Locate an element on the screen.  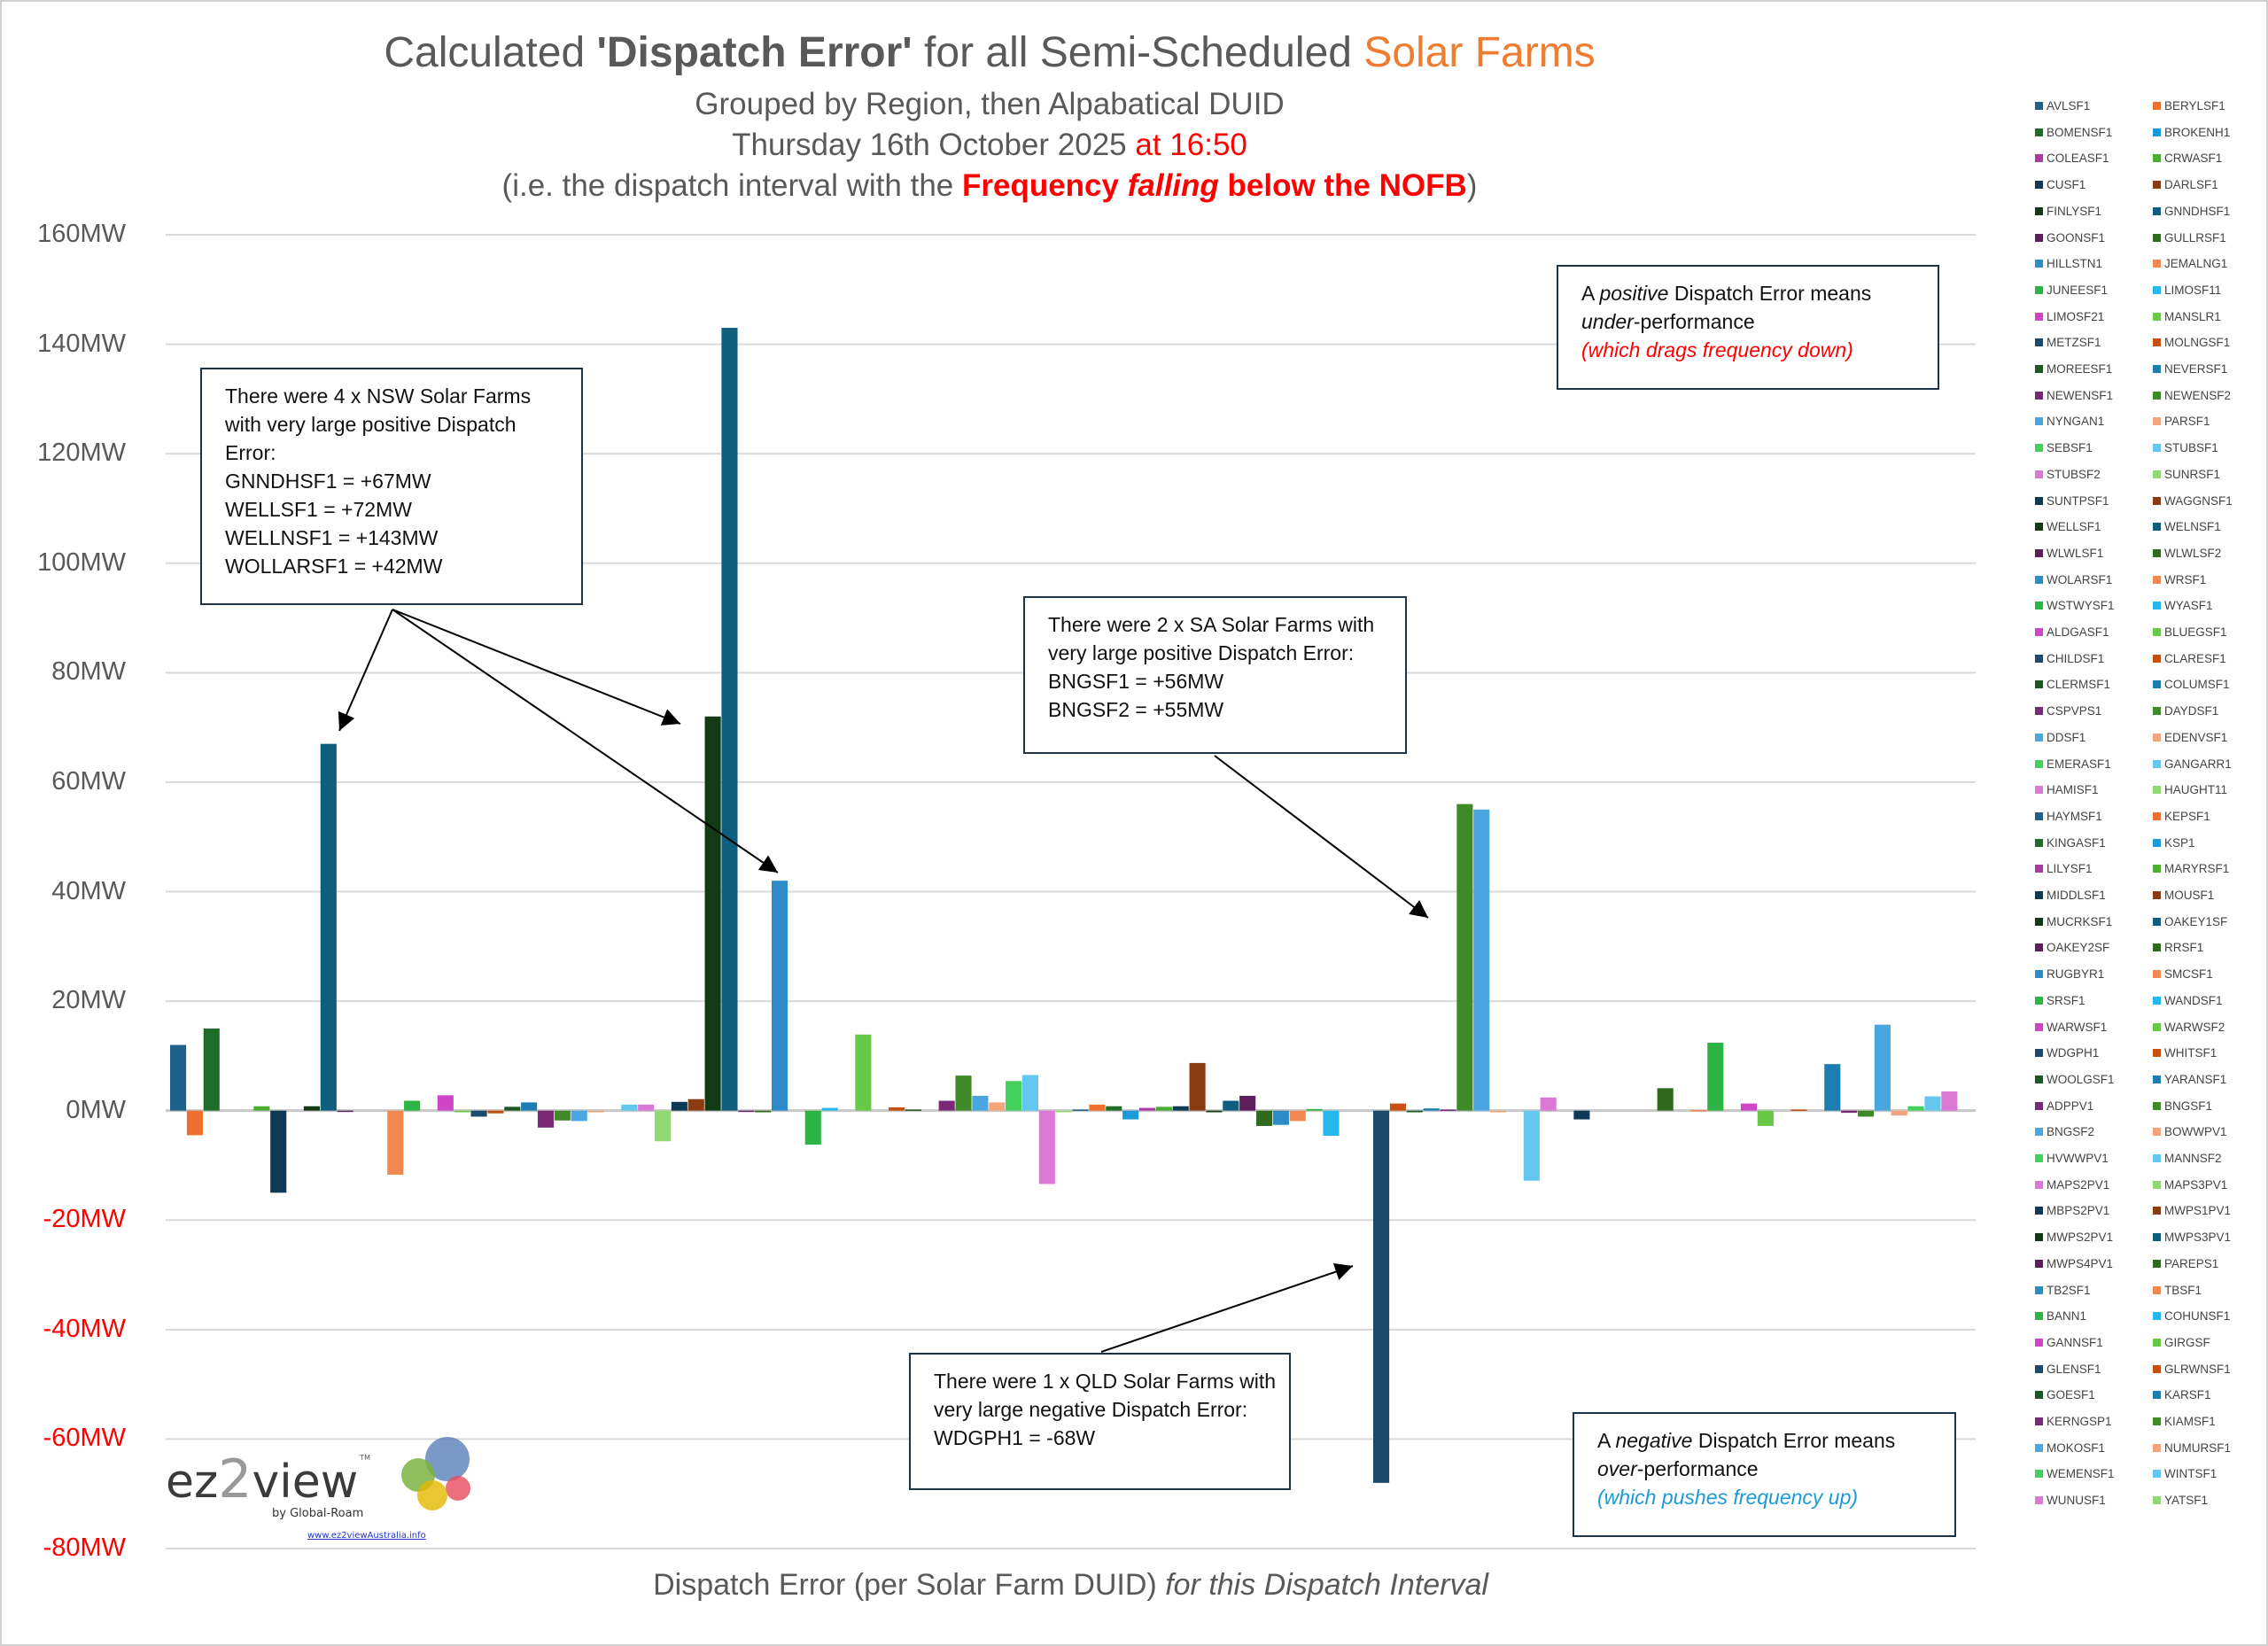
legend-item: WELNSF1 is located at coordinates (2187, 526).